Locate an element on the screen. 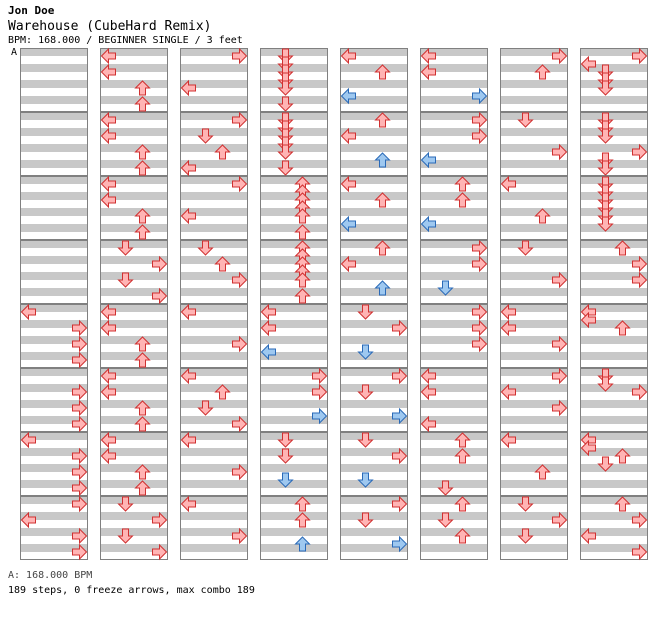 This screenshot has height=620, width=672. chart-meta: BPM: 168.000 / BEGINNER SINGLE / 3 feet is located at coordinates (125, 40).